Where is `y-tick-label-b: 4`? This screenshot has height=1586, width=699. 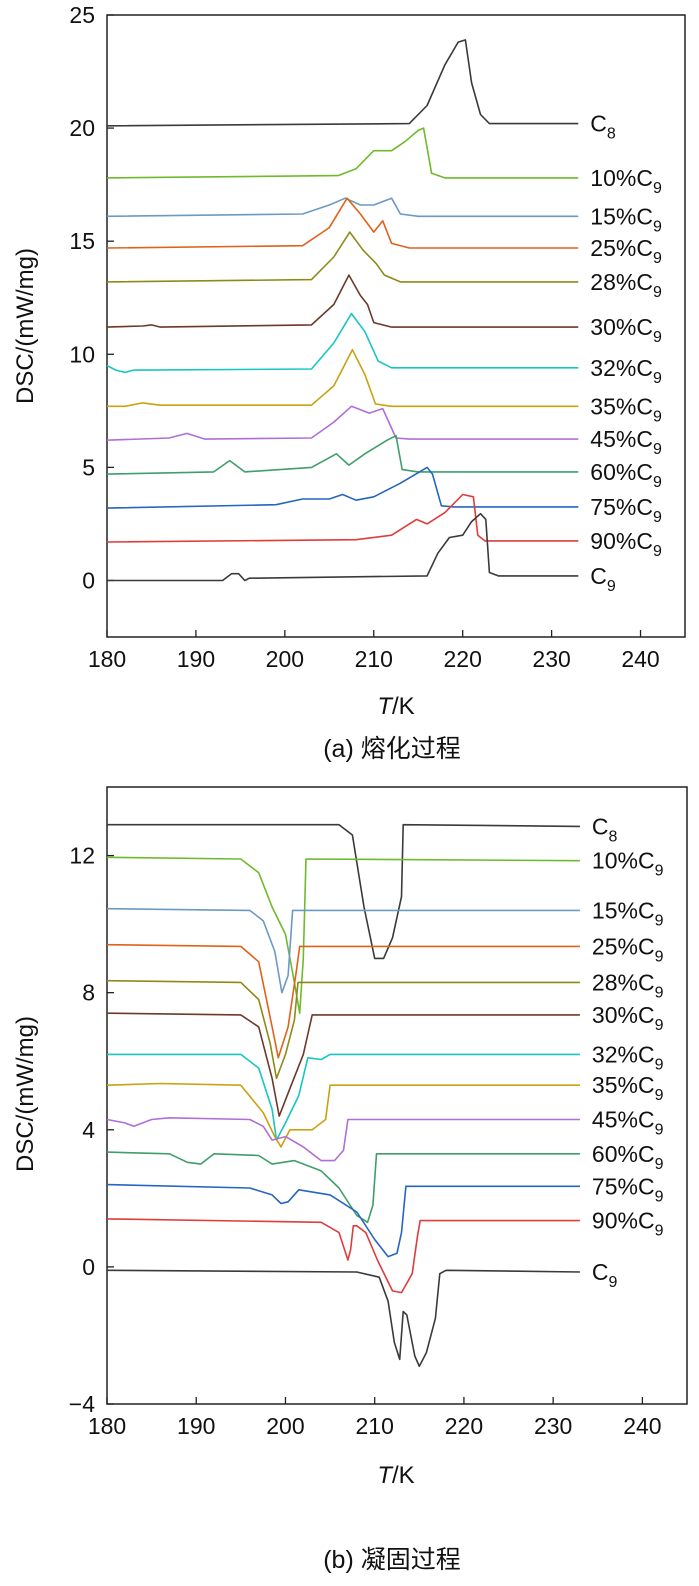 y-tick-label-b: 4 is located at coordinates (88, 1130).